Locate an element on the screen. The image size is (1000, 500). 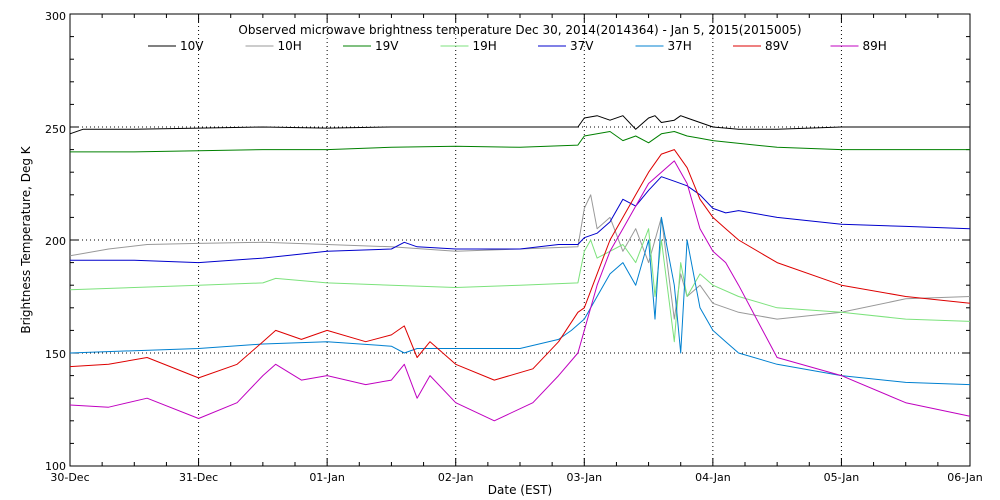
legend-label-10V: 10V is located at coordinates (192, 46).